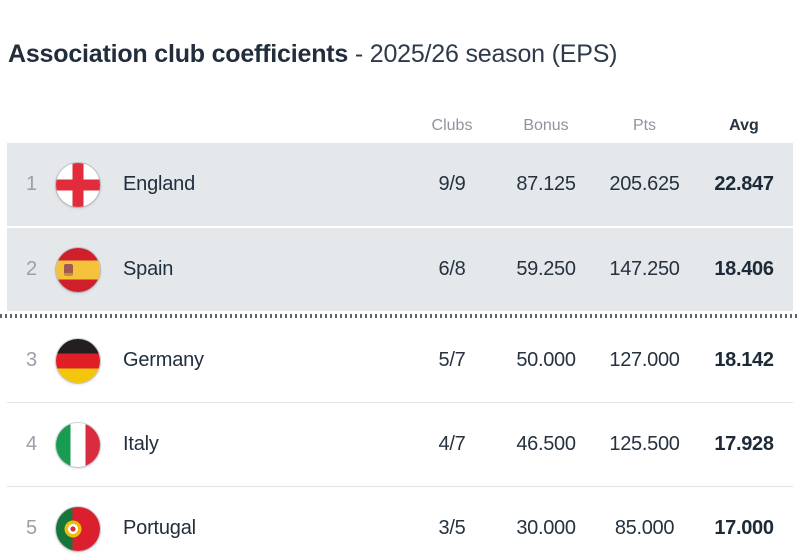 The width and height of the screenshot is (800, 555). What do you see at coordinates (31, 528) in the screenshot?
I see `rank-number: 5` at bounding box center [31, 528].